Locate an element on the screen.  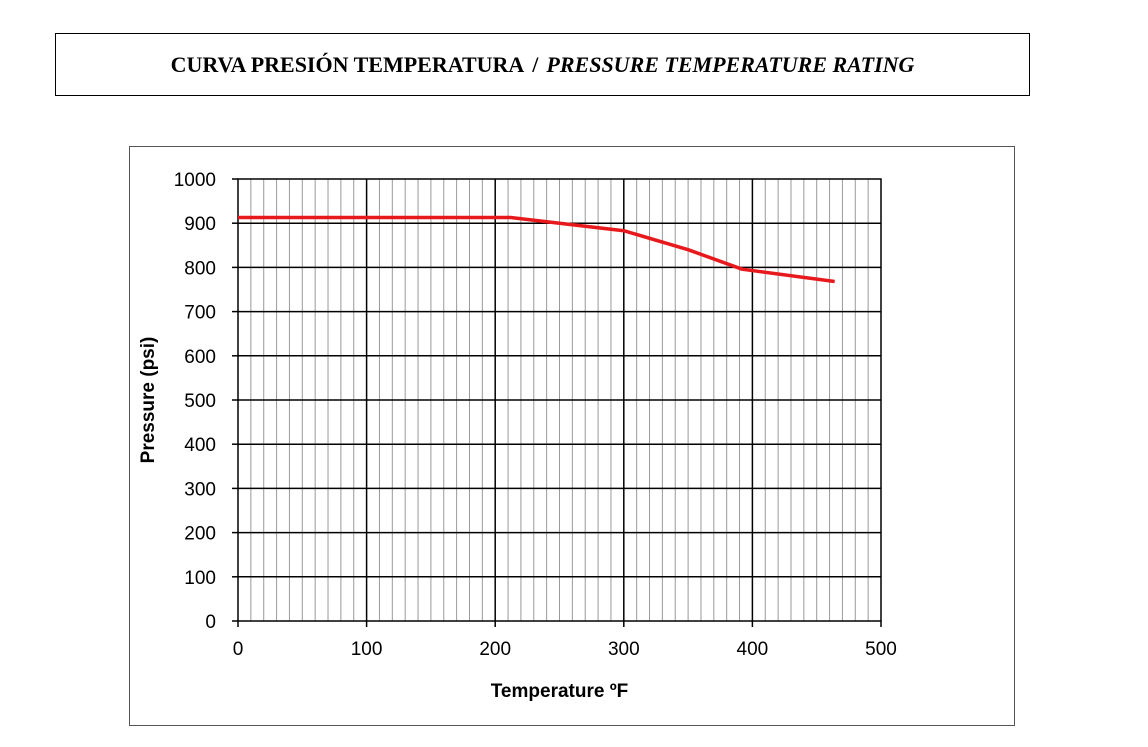
x-tick-label: 0 is located at coordinates (238, 649).